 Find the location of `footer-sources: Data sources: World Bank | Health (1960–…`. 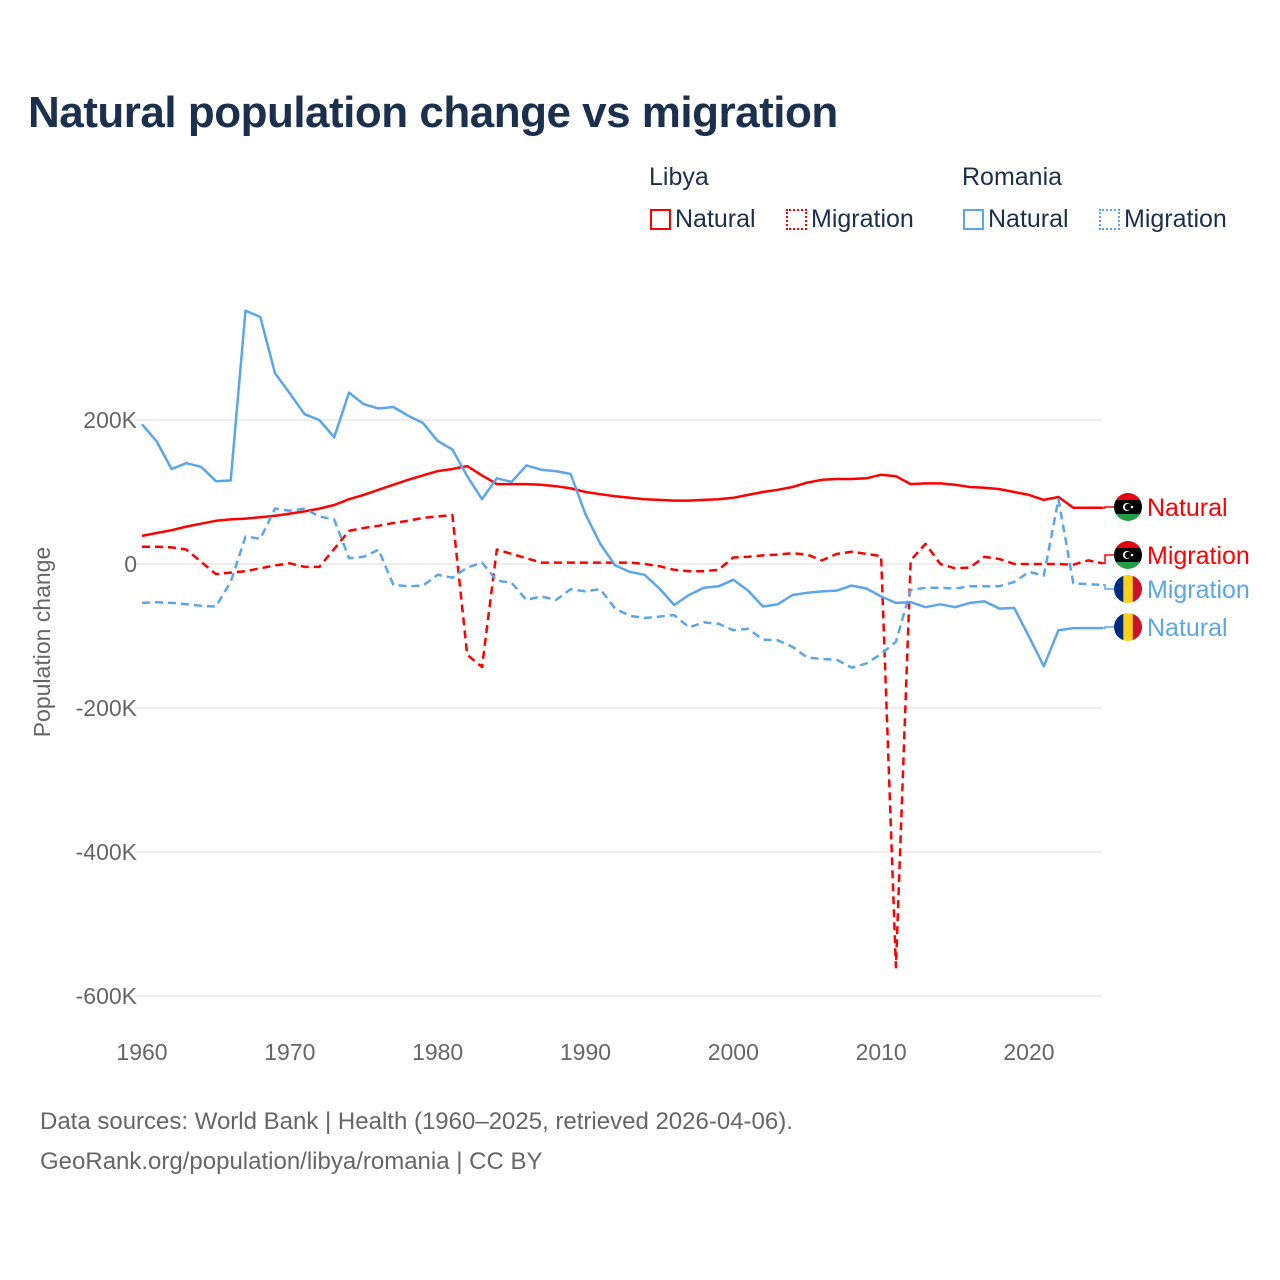

footer-sources: Data sources: World Bank | Health (1960–… is located at coordinates (416, 1121).